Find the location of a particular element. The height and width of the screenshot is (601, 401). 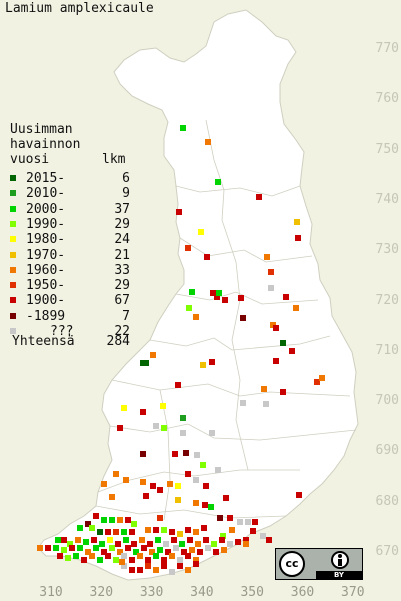

y-tick-label: 710 is located at coordinates (387, 350).